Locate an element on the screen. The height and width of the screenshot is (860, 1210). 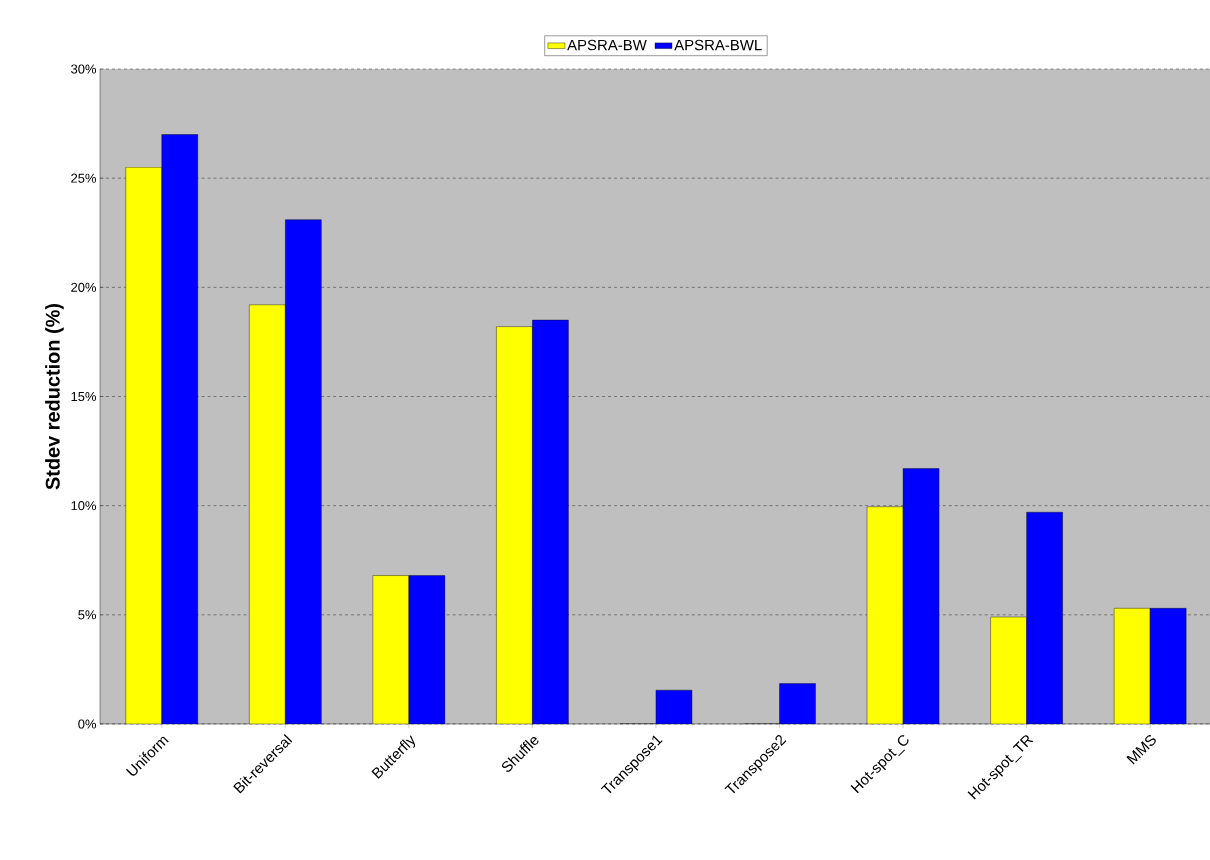
y-tick-label: 25% is located at coordinates (84, 178).